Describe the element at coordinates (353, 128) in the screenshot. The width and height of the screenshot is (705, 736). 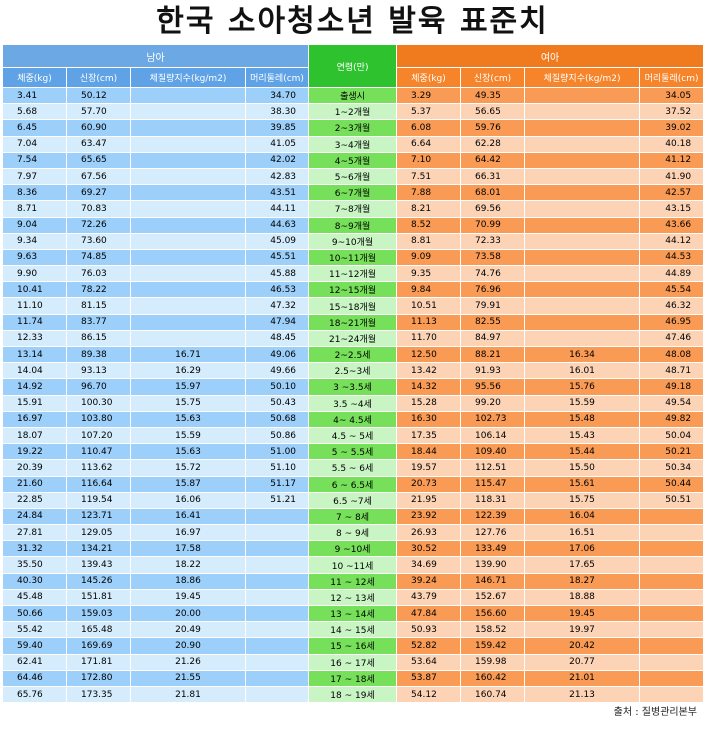
I see `age-cell: 2~3개월` at that location.